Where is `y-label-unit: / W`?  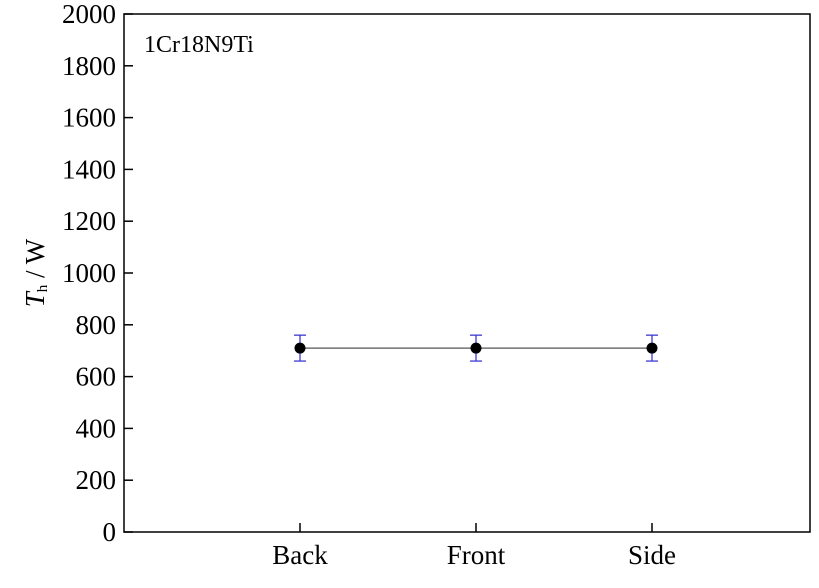 y-label-unit: / W is located at coordinates (35, 261).